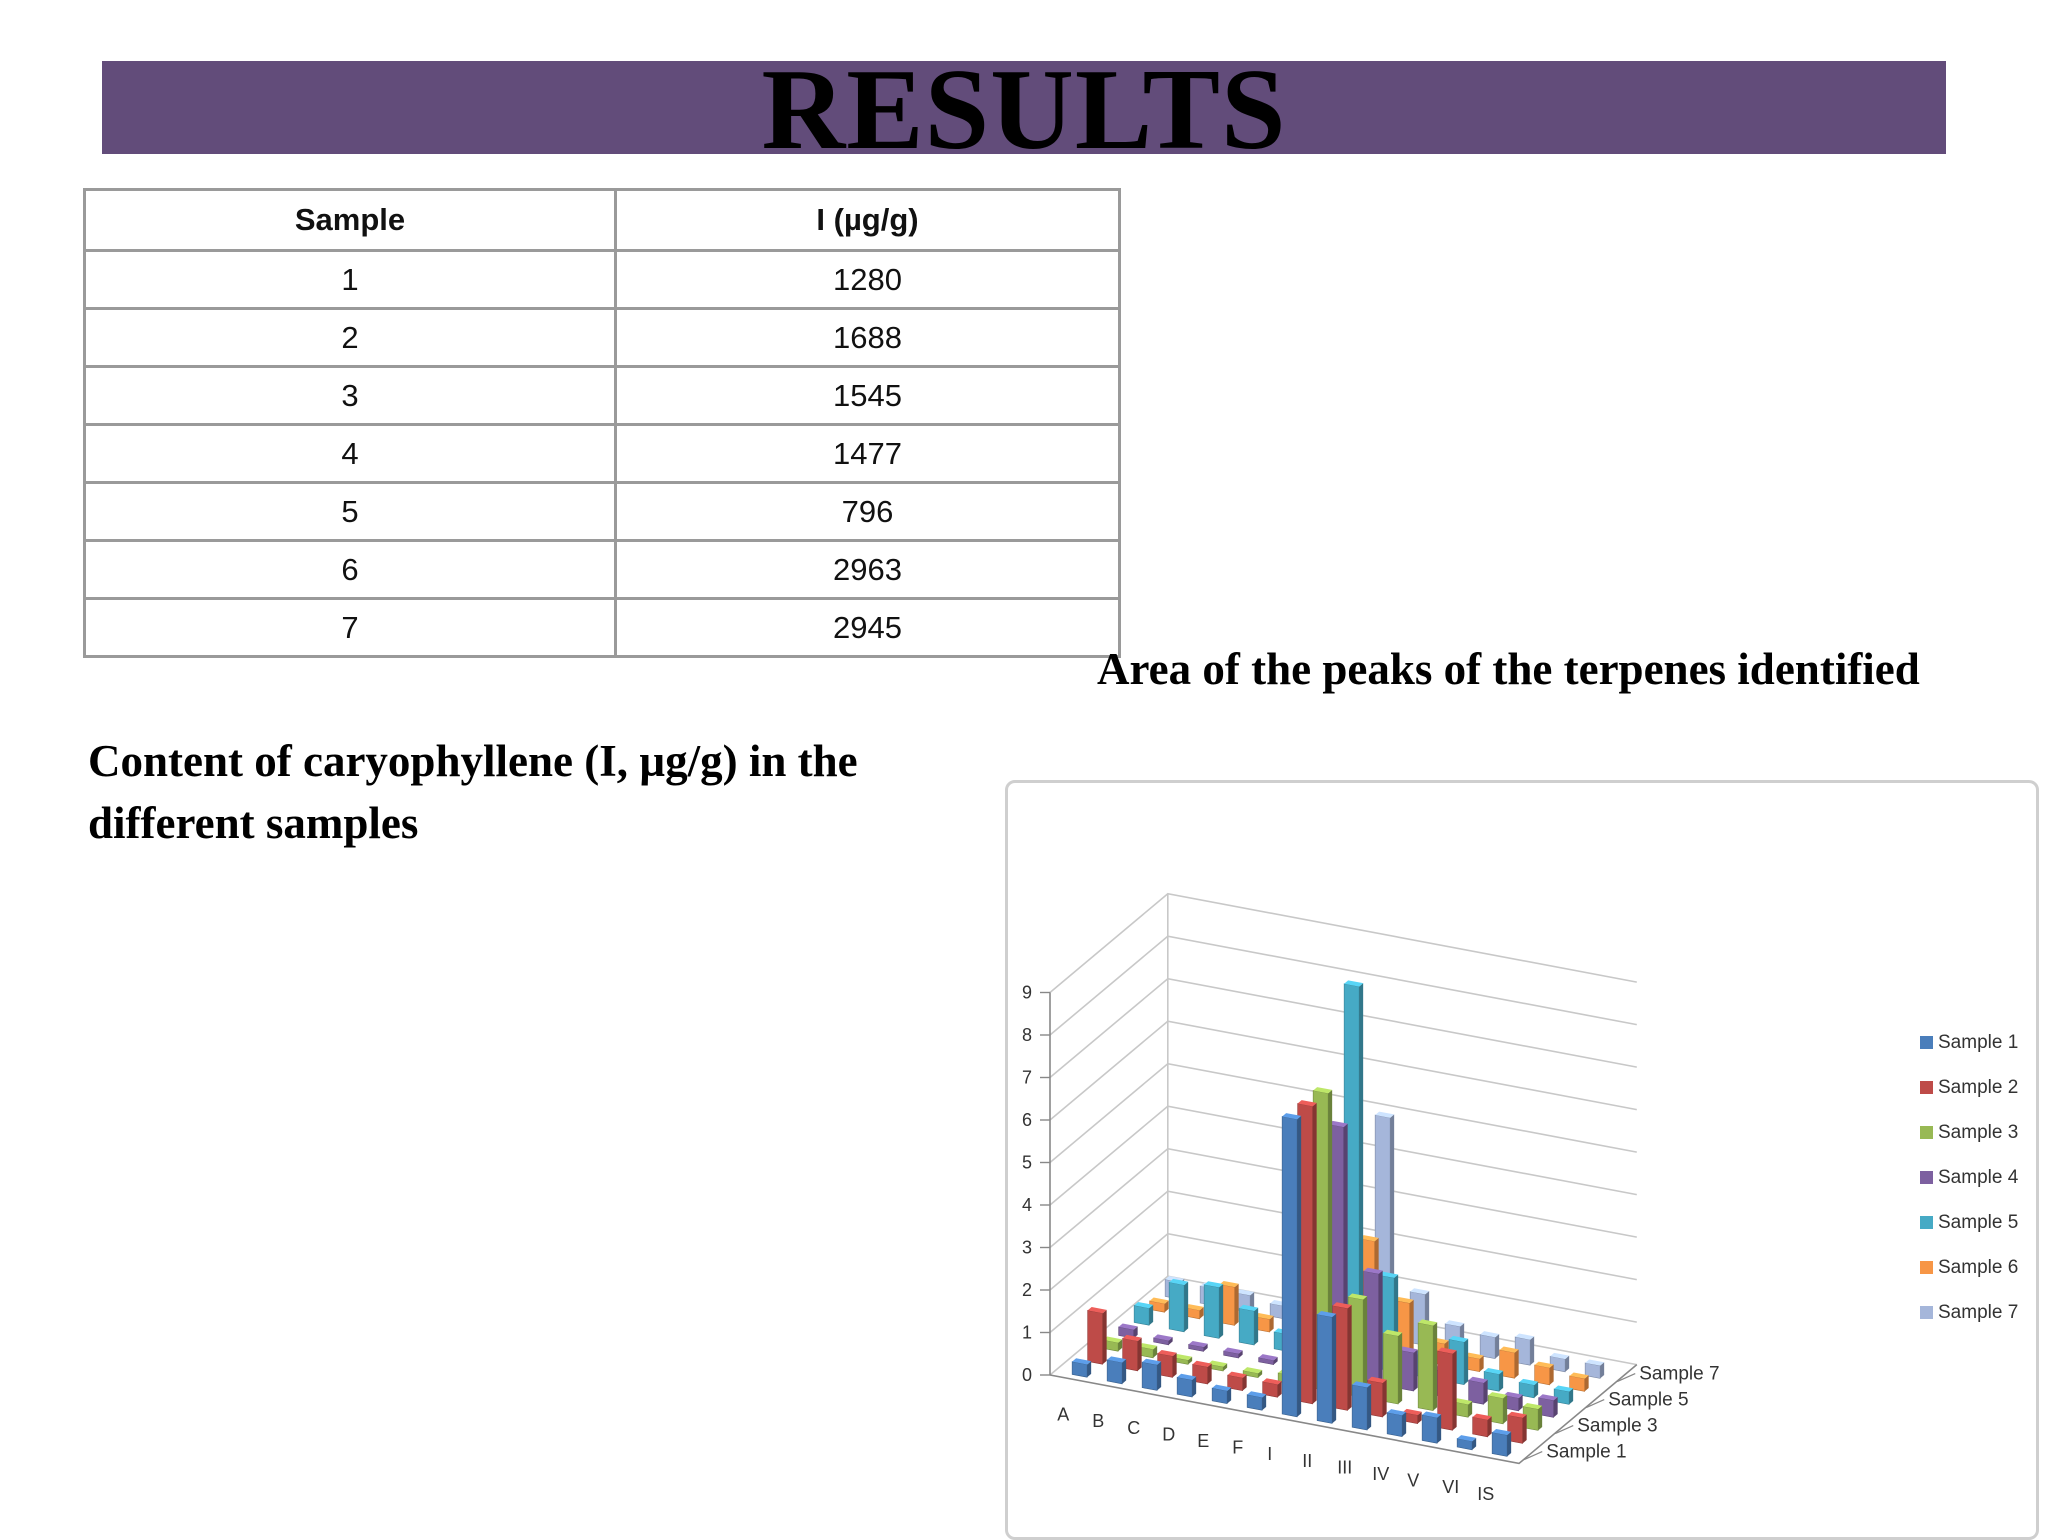 This screenshot has width=2048, height=1540. I want to click on x-tick-label: C, so click(1133, 1428).